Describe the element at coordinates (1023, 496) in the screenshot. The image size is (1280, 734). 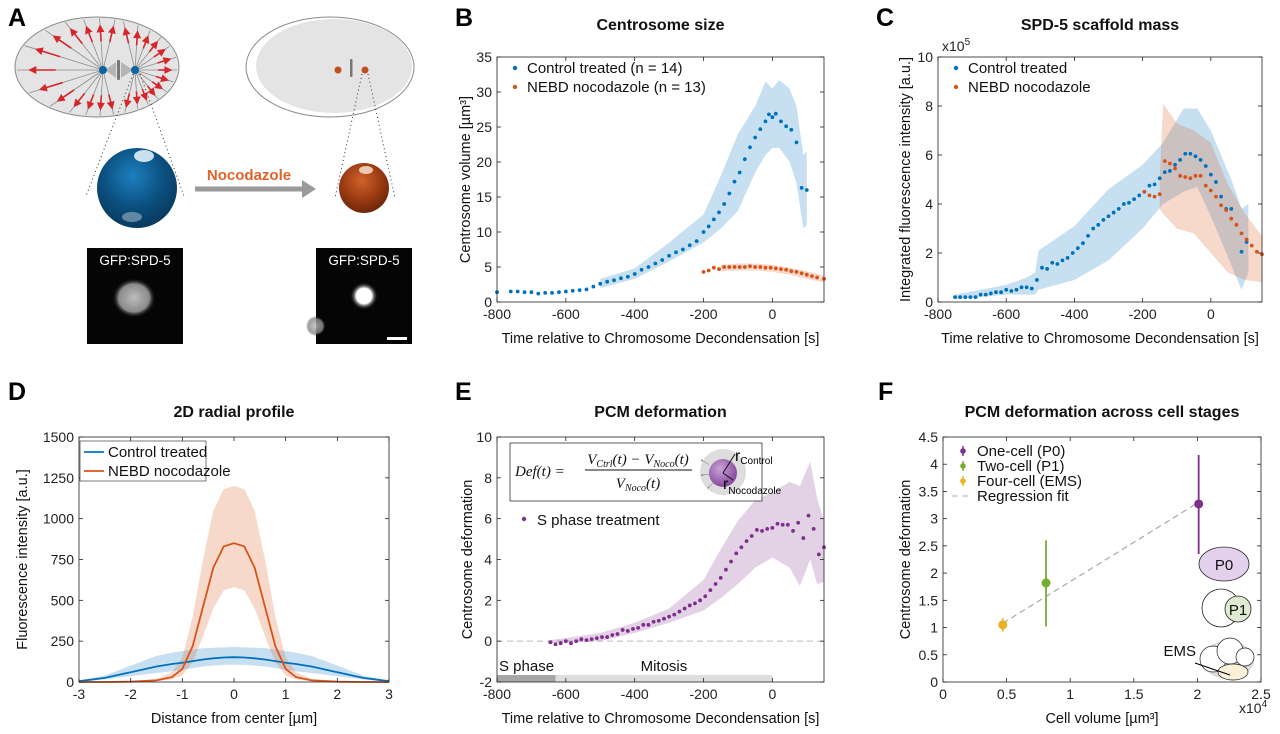
I see `legend-label: Regression fit` at that location.